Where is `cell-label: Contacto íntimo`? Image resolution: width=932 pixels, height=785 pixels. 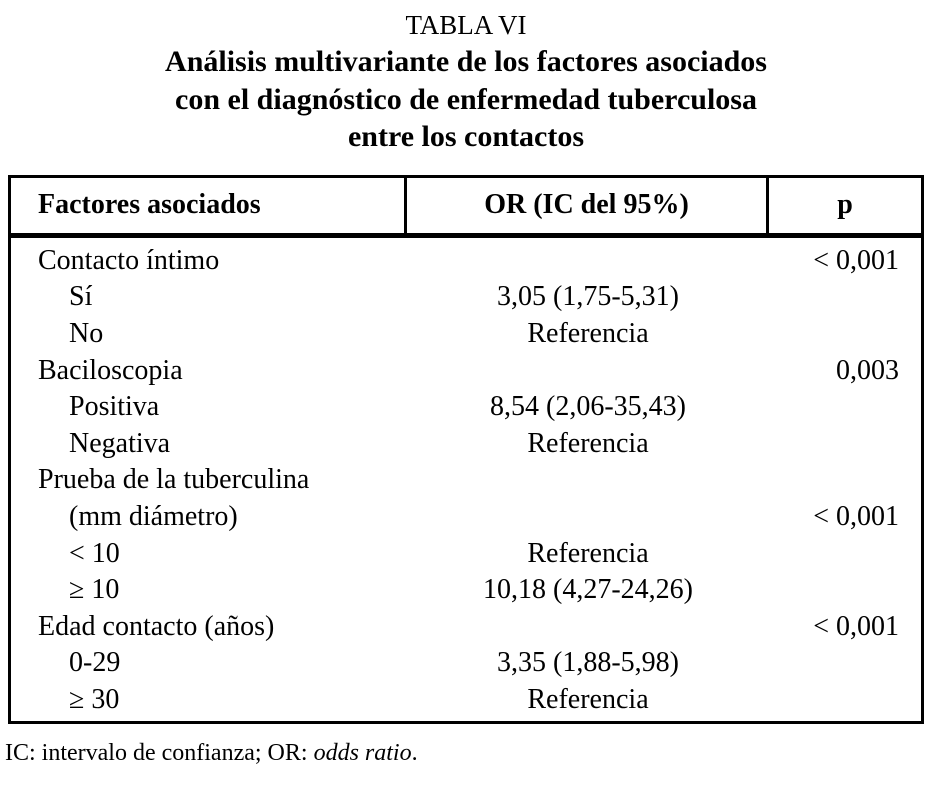
cell-label: Contacto íntimo is located at coordinates (129, 260).